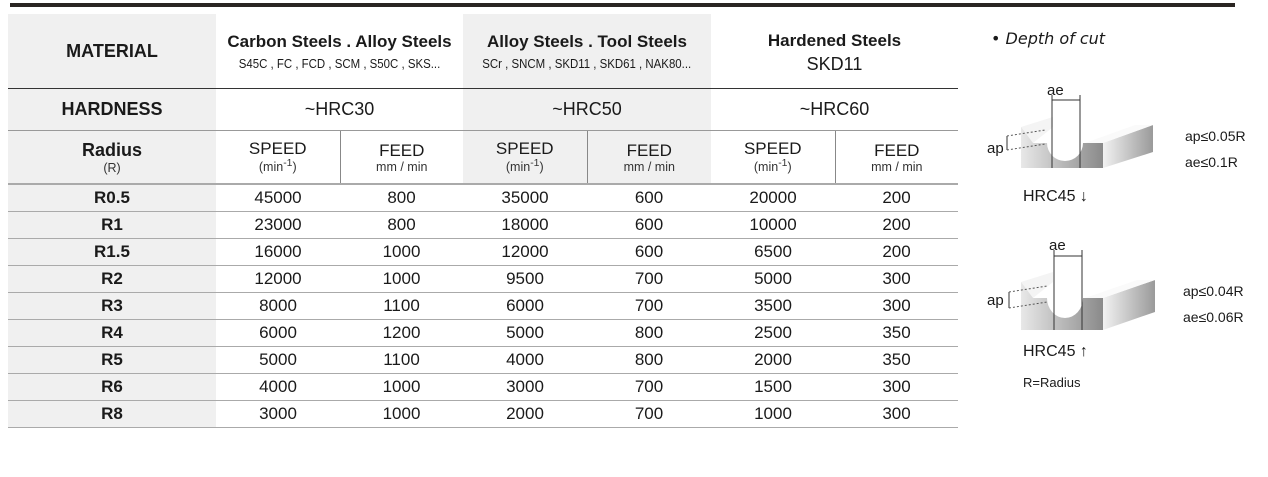 Image resolution: width=1268 pixels, height=477 pixels. What do you see at coordinates (1048, 38) in the screenshot?
I see `depth-of-cut-title: • Depth of cut` at bounding box center [1048, 38].